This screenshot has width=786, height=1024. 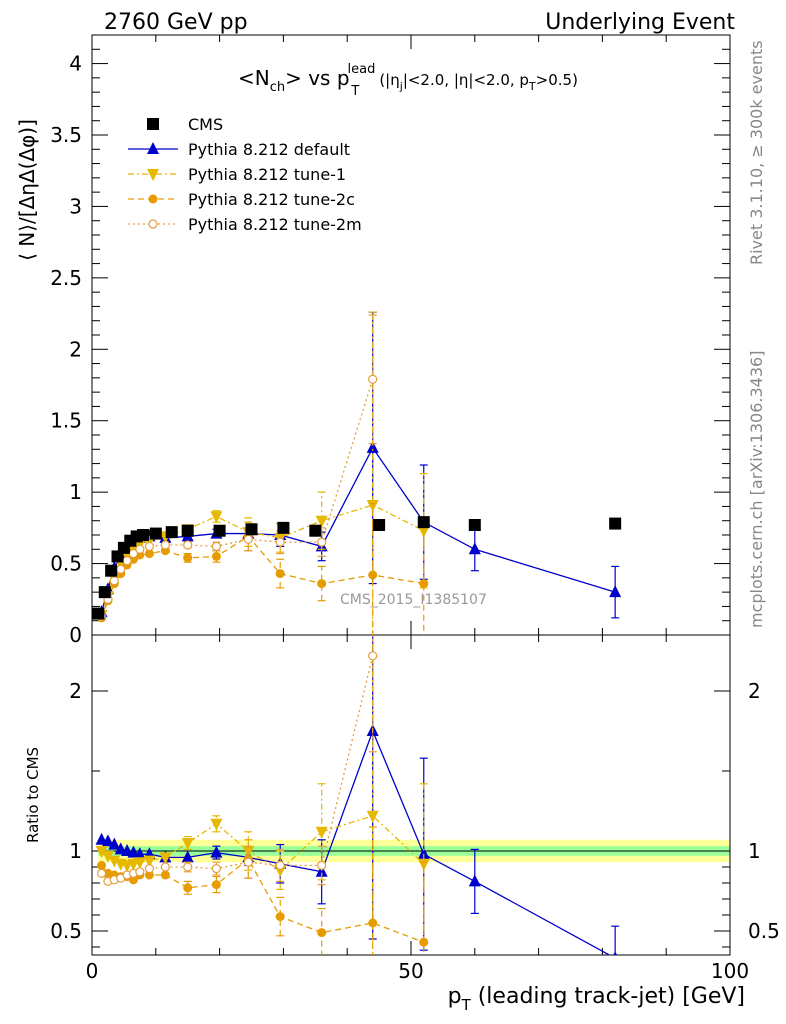 I want to click on x-axis-label-rest: (leading track-jet) [GeV], so click(x=608, y=996).